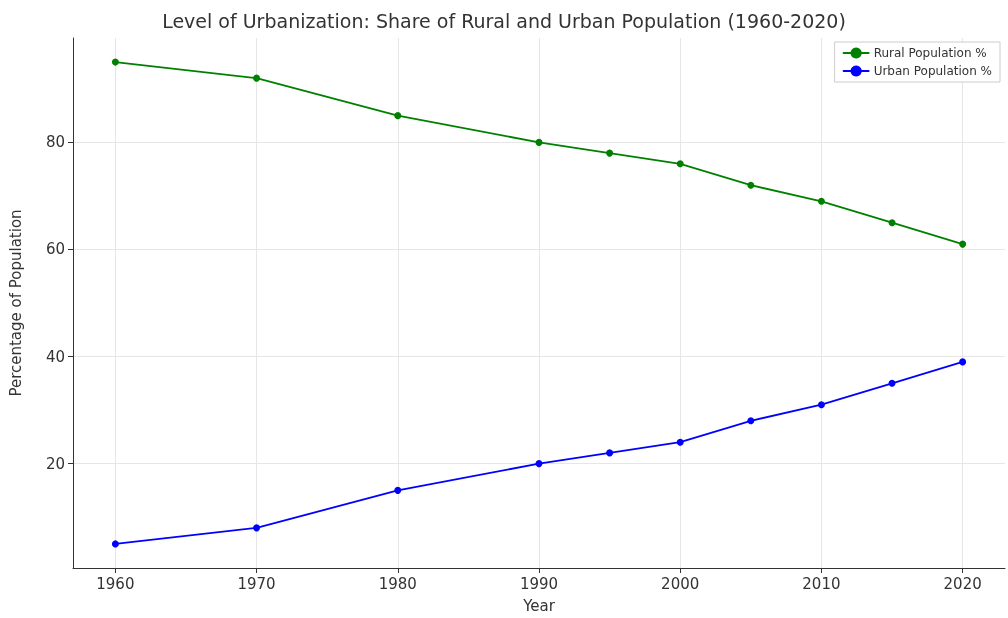  I want to click on y-tick-label: 20, so click(55, 463).